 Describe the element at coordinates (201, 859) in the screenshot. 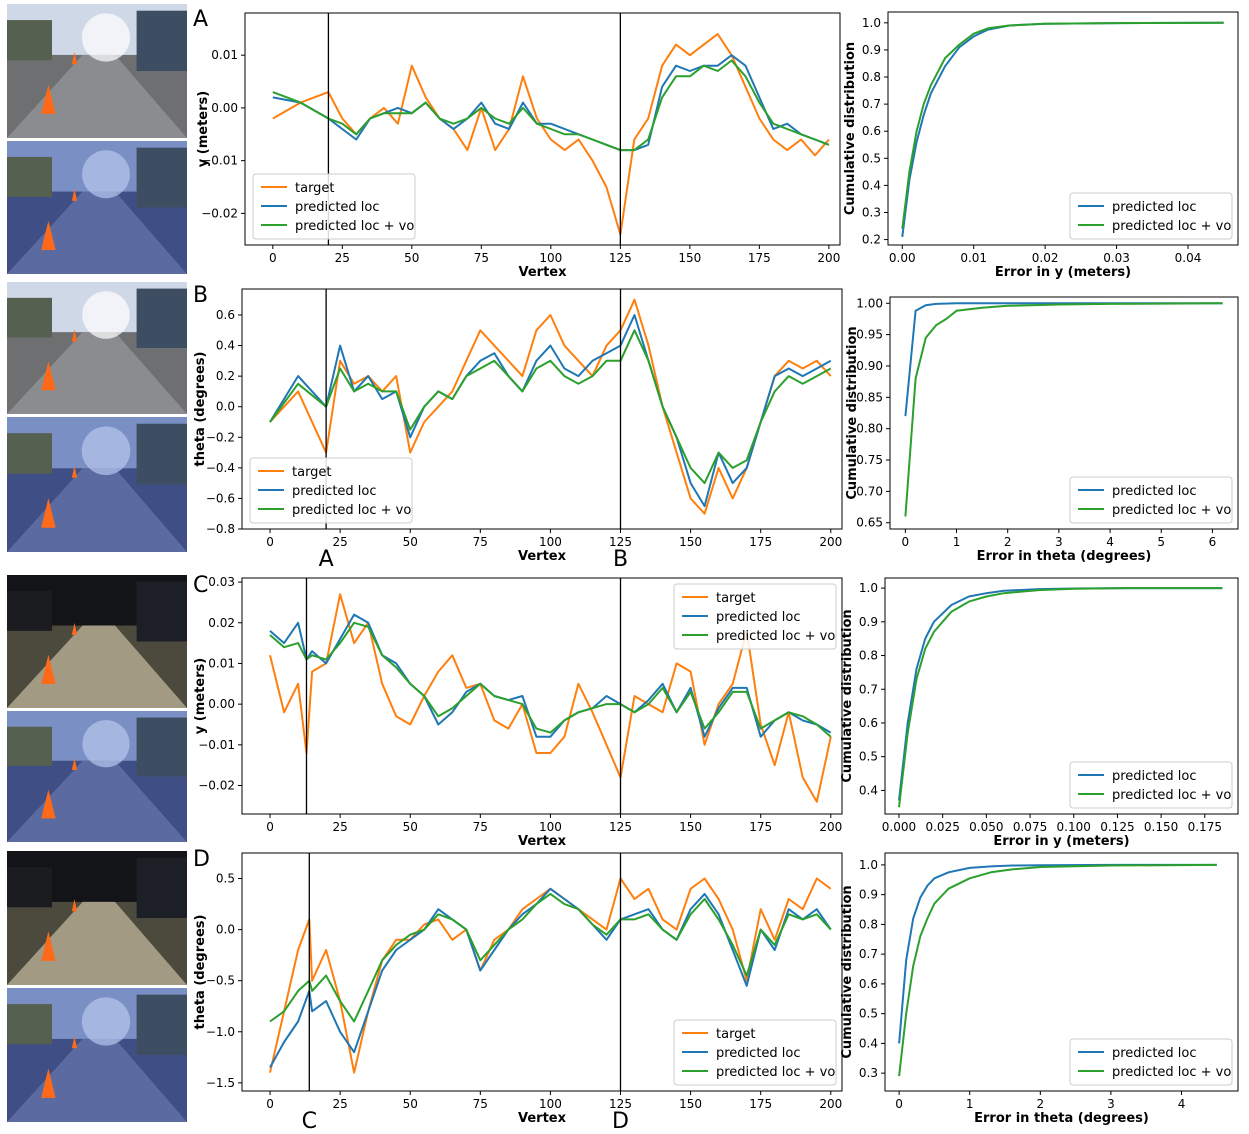

I see `panel-letter: D` at that location.